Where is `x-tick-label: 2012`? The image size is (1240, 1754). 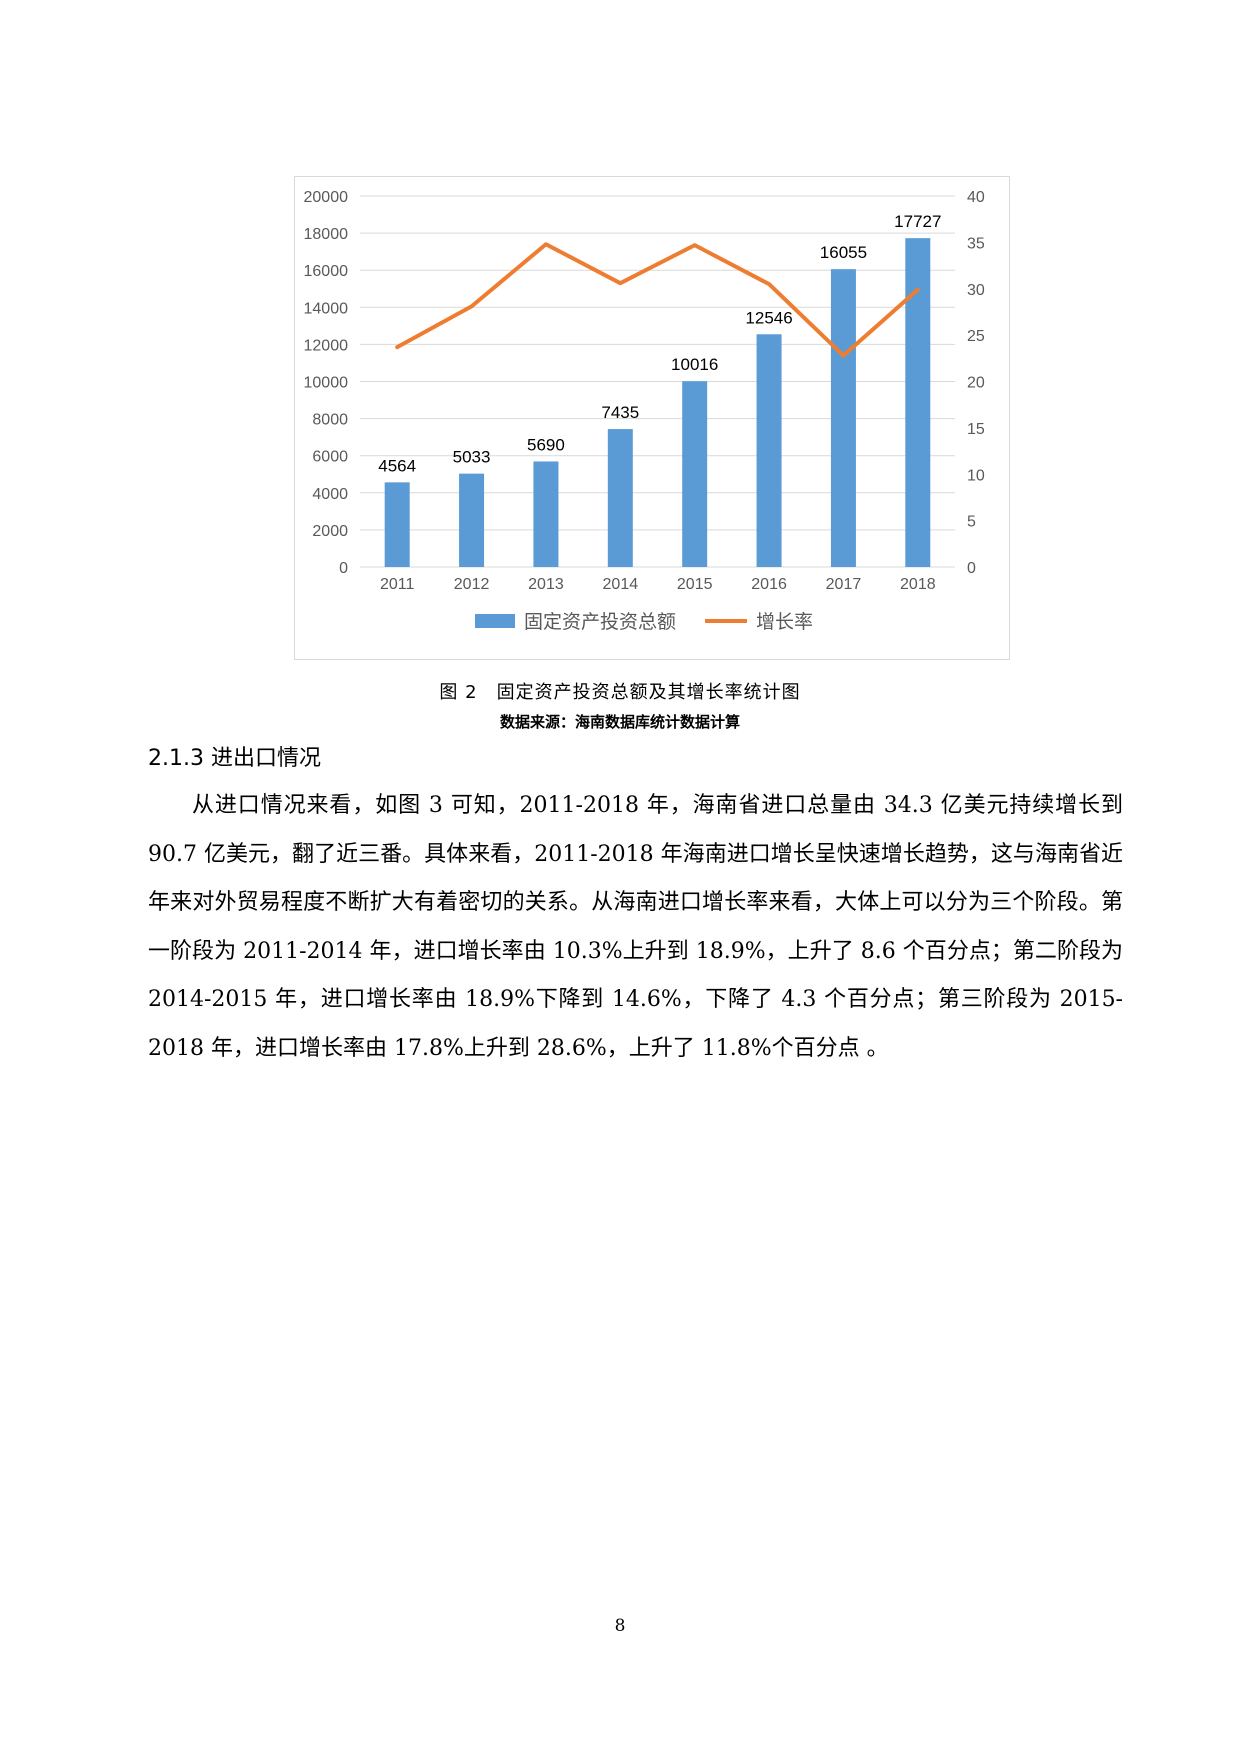
x-tick-label: 2012 is located at coordinates (472, 584).